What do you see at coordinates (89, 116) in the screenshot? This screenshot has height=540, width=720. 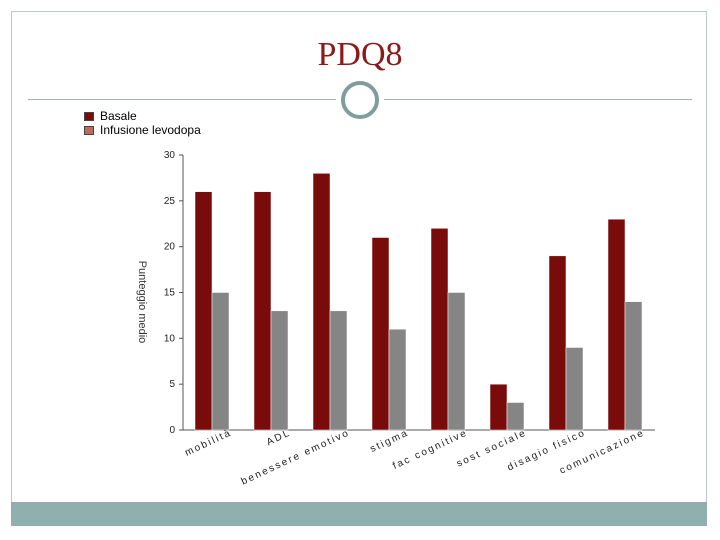 I see `legend-swatch-basale` at bounding box center [89, 116].